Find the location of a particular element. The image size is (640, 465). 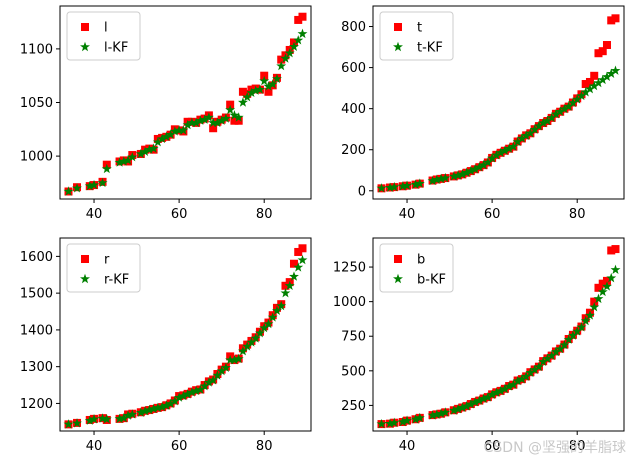

series-r-KF is located at coordinates (185, 341).